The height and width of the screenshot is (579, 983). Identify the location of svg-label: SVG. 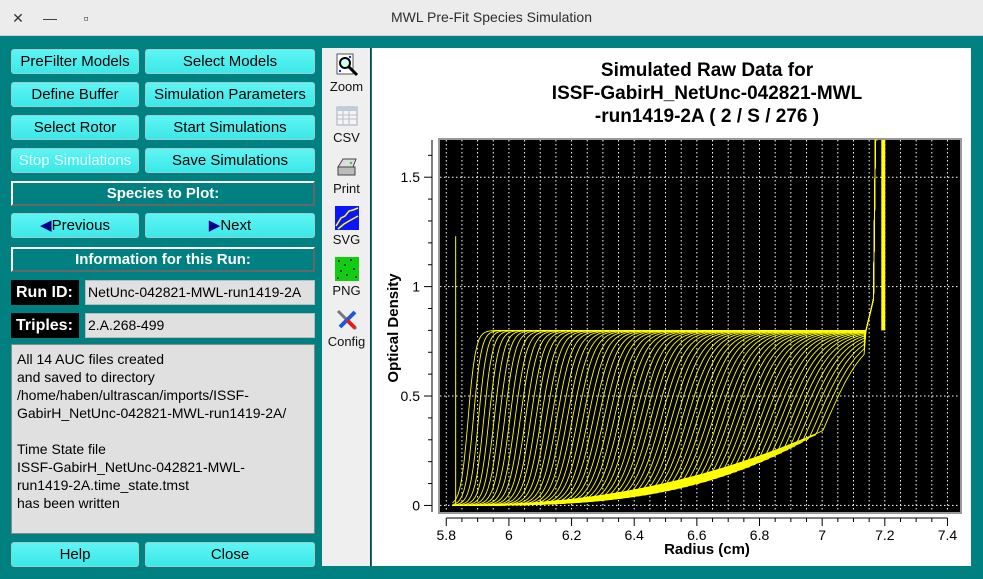
(346, 239).